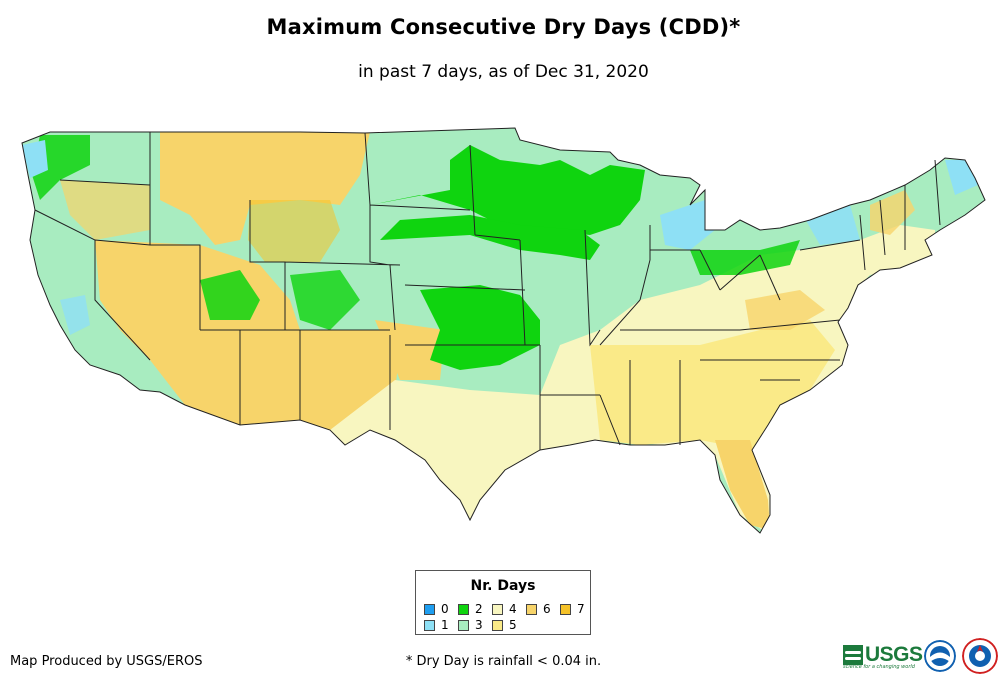  I want to click on noaa-logo, so click(940, 656).